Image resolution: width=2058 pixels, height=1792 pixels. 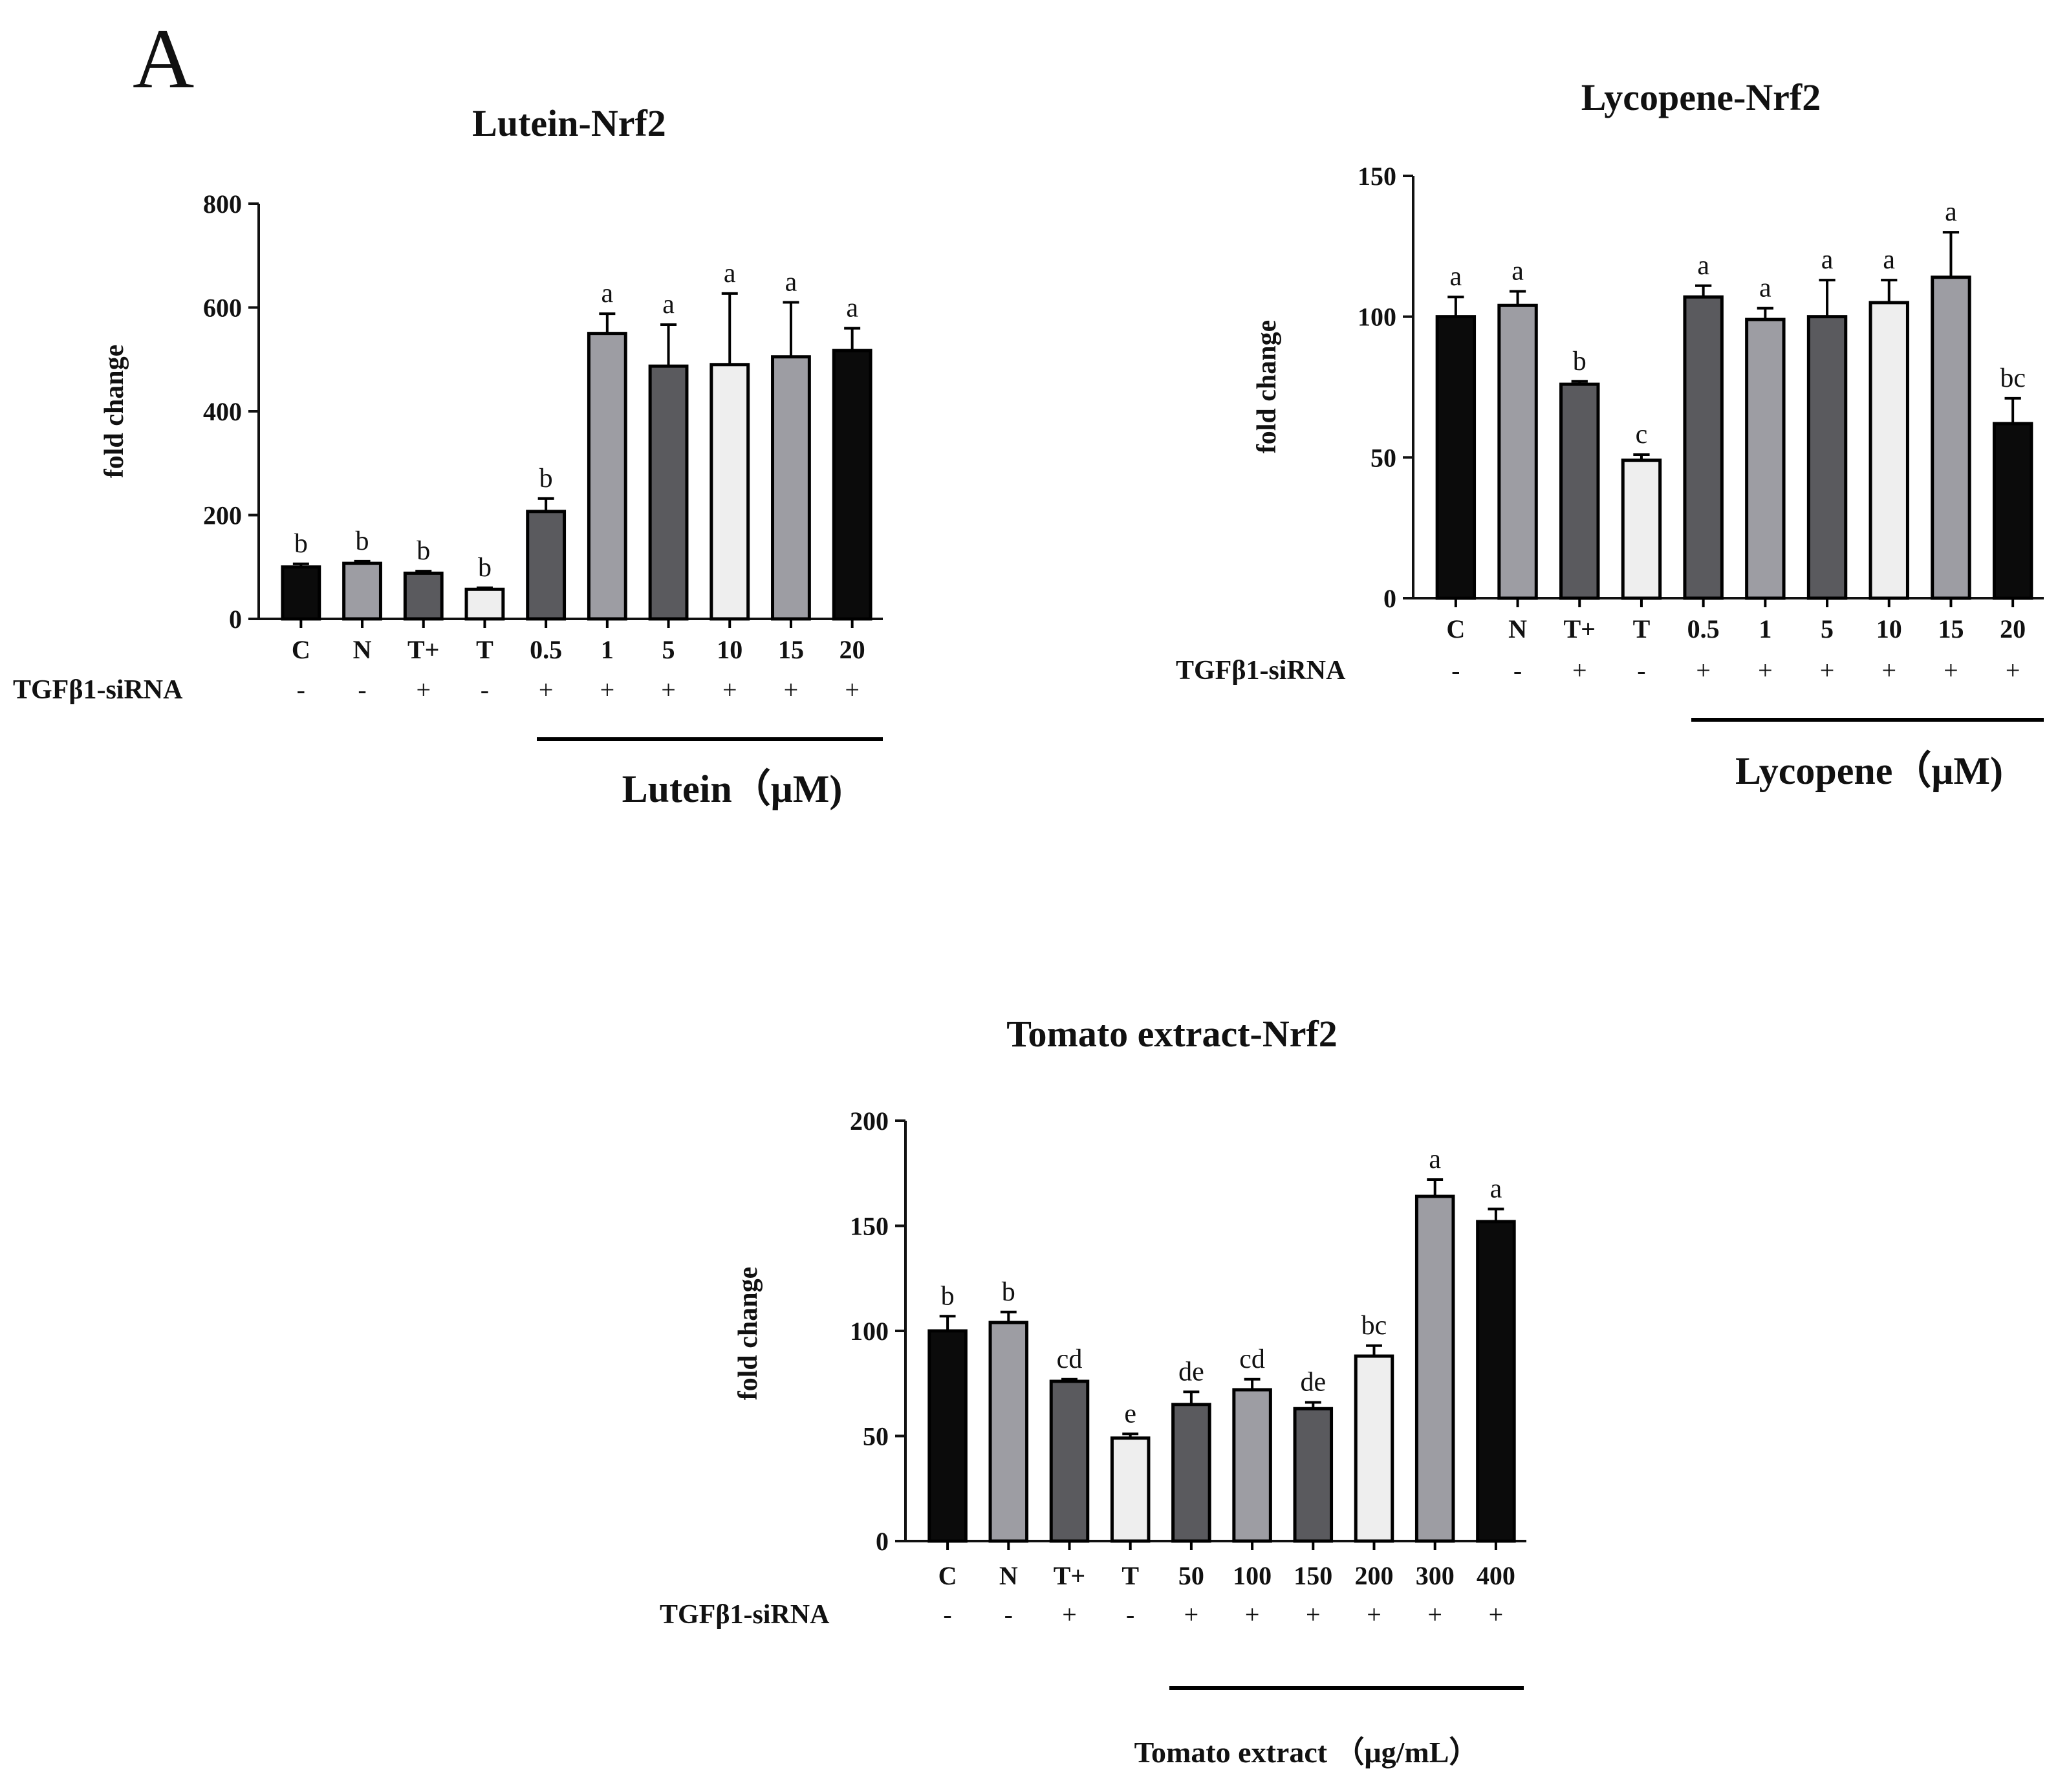 I want to click on category-label: 400, so click(x=1496, y=1575).